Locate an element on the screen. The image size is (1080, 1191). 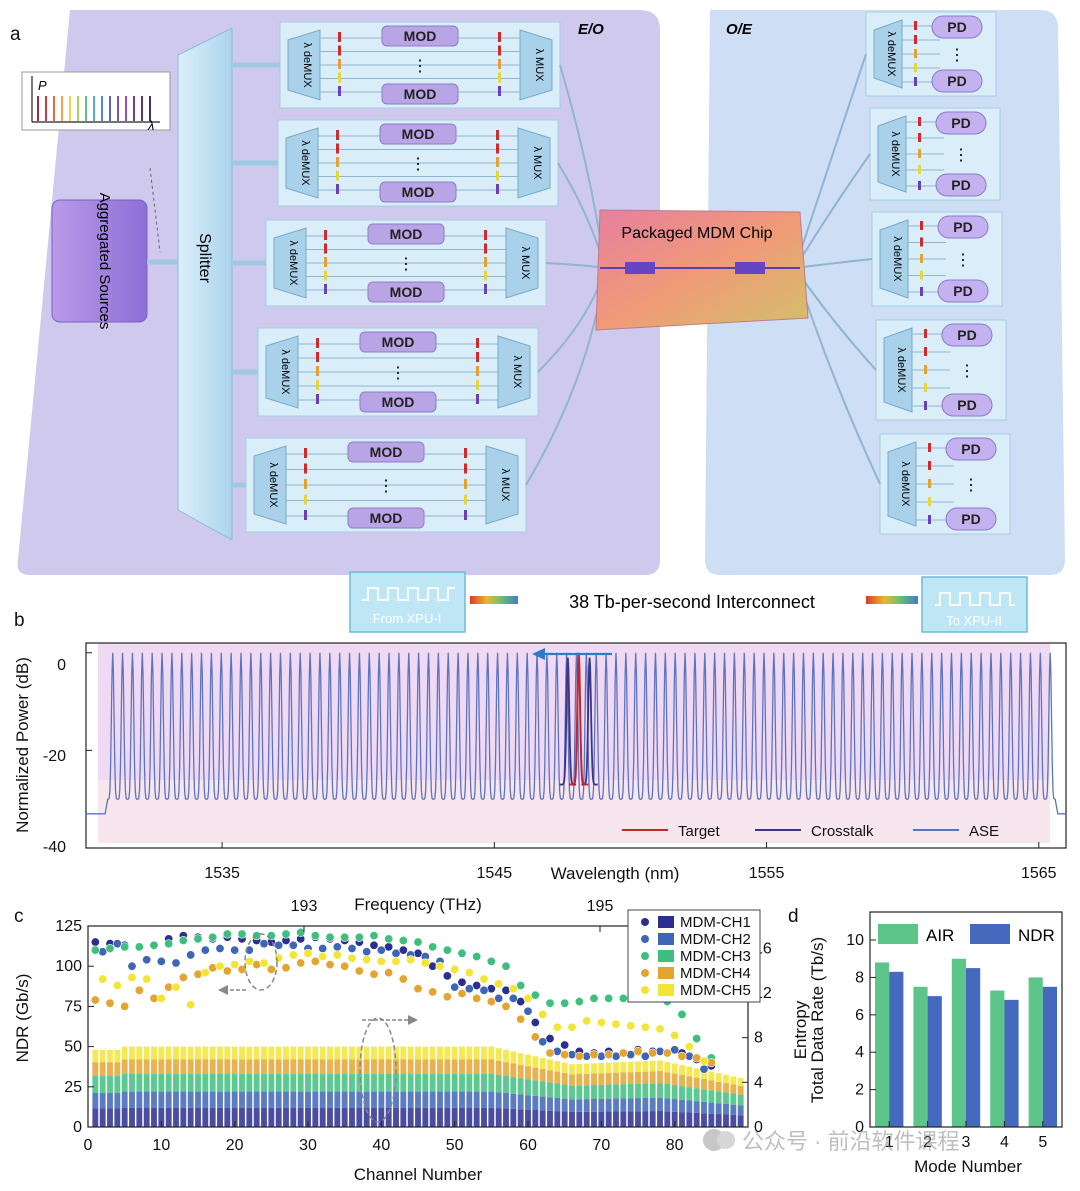
c-rtick: 4 is located at coordinates (758, 1082).